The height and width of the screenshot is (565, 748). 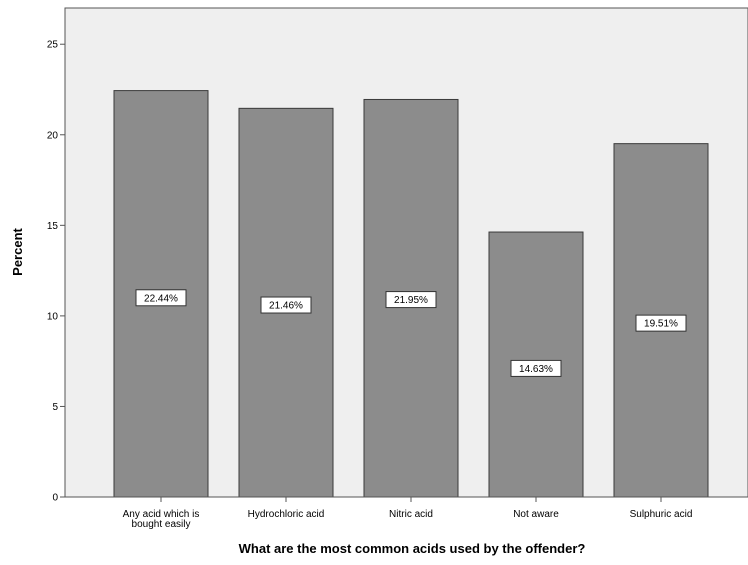 I want to click on data-labels-group: 22.44% 21.46% 21.95% 14.63% 19.51%, so click(x=411, y=333).